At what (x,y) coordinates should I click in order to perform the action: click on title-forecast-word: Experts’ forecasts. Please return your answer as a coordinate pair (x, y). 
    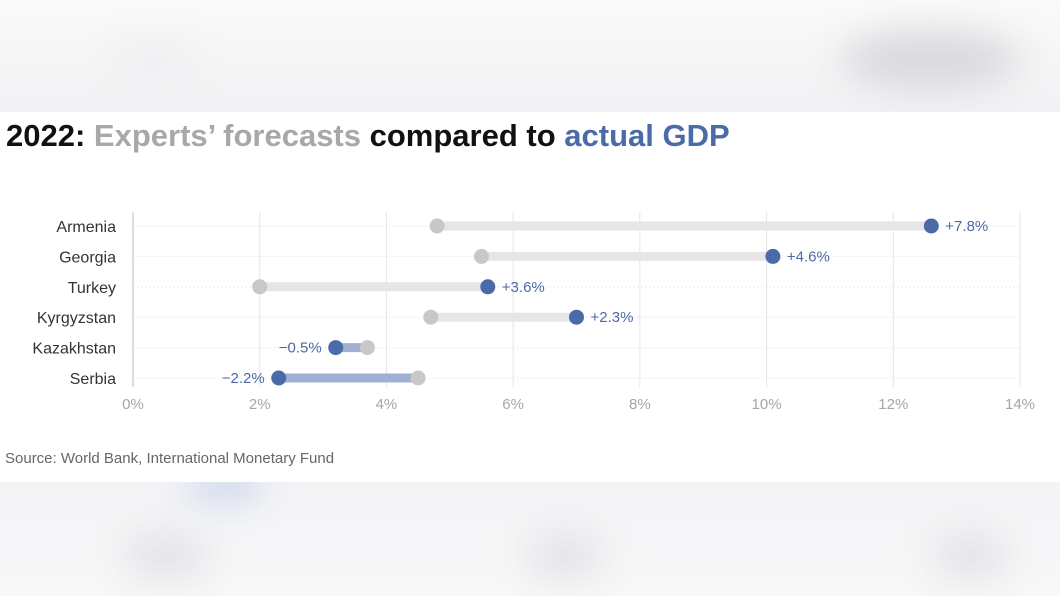
    Looking at the image, I should click on (227, 135).